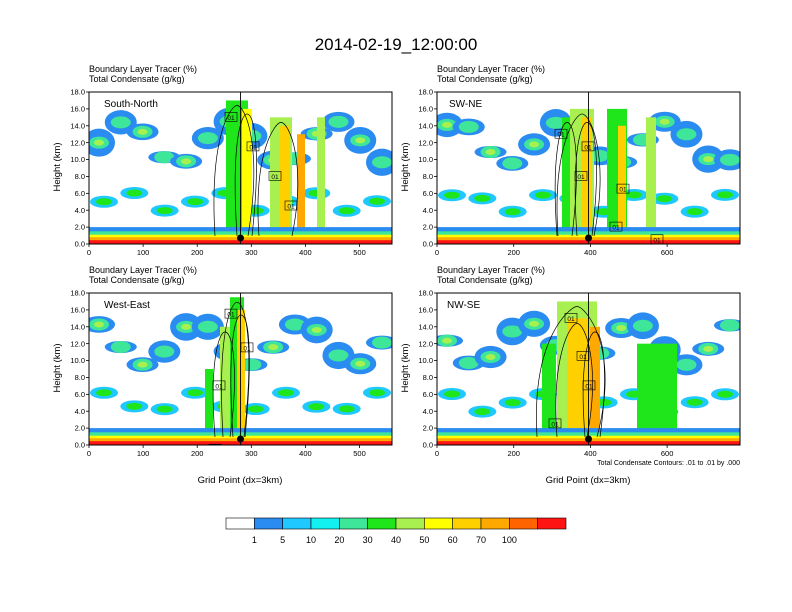  Describe the element at coordinates (667, 252) in the screenshot. I see `x-tick-label: 600` at that location.